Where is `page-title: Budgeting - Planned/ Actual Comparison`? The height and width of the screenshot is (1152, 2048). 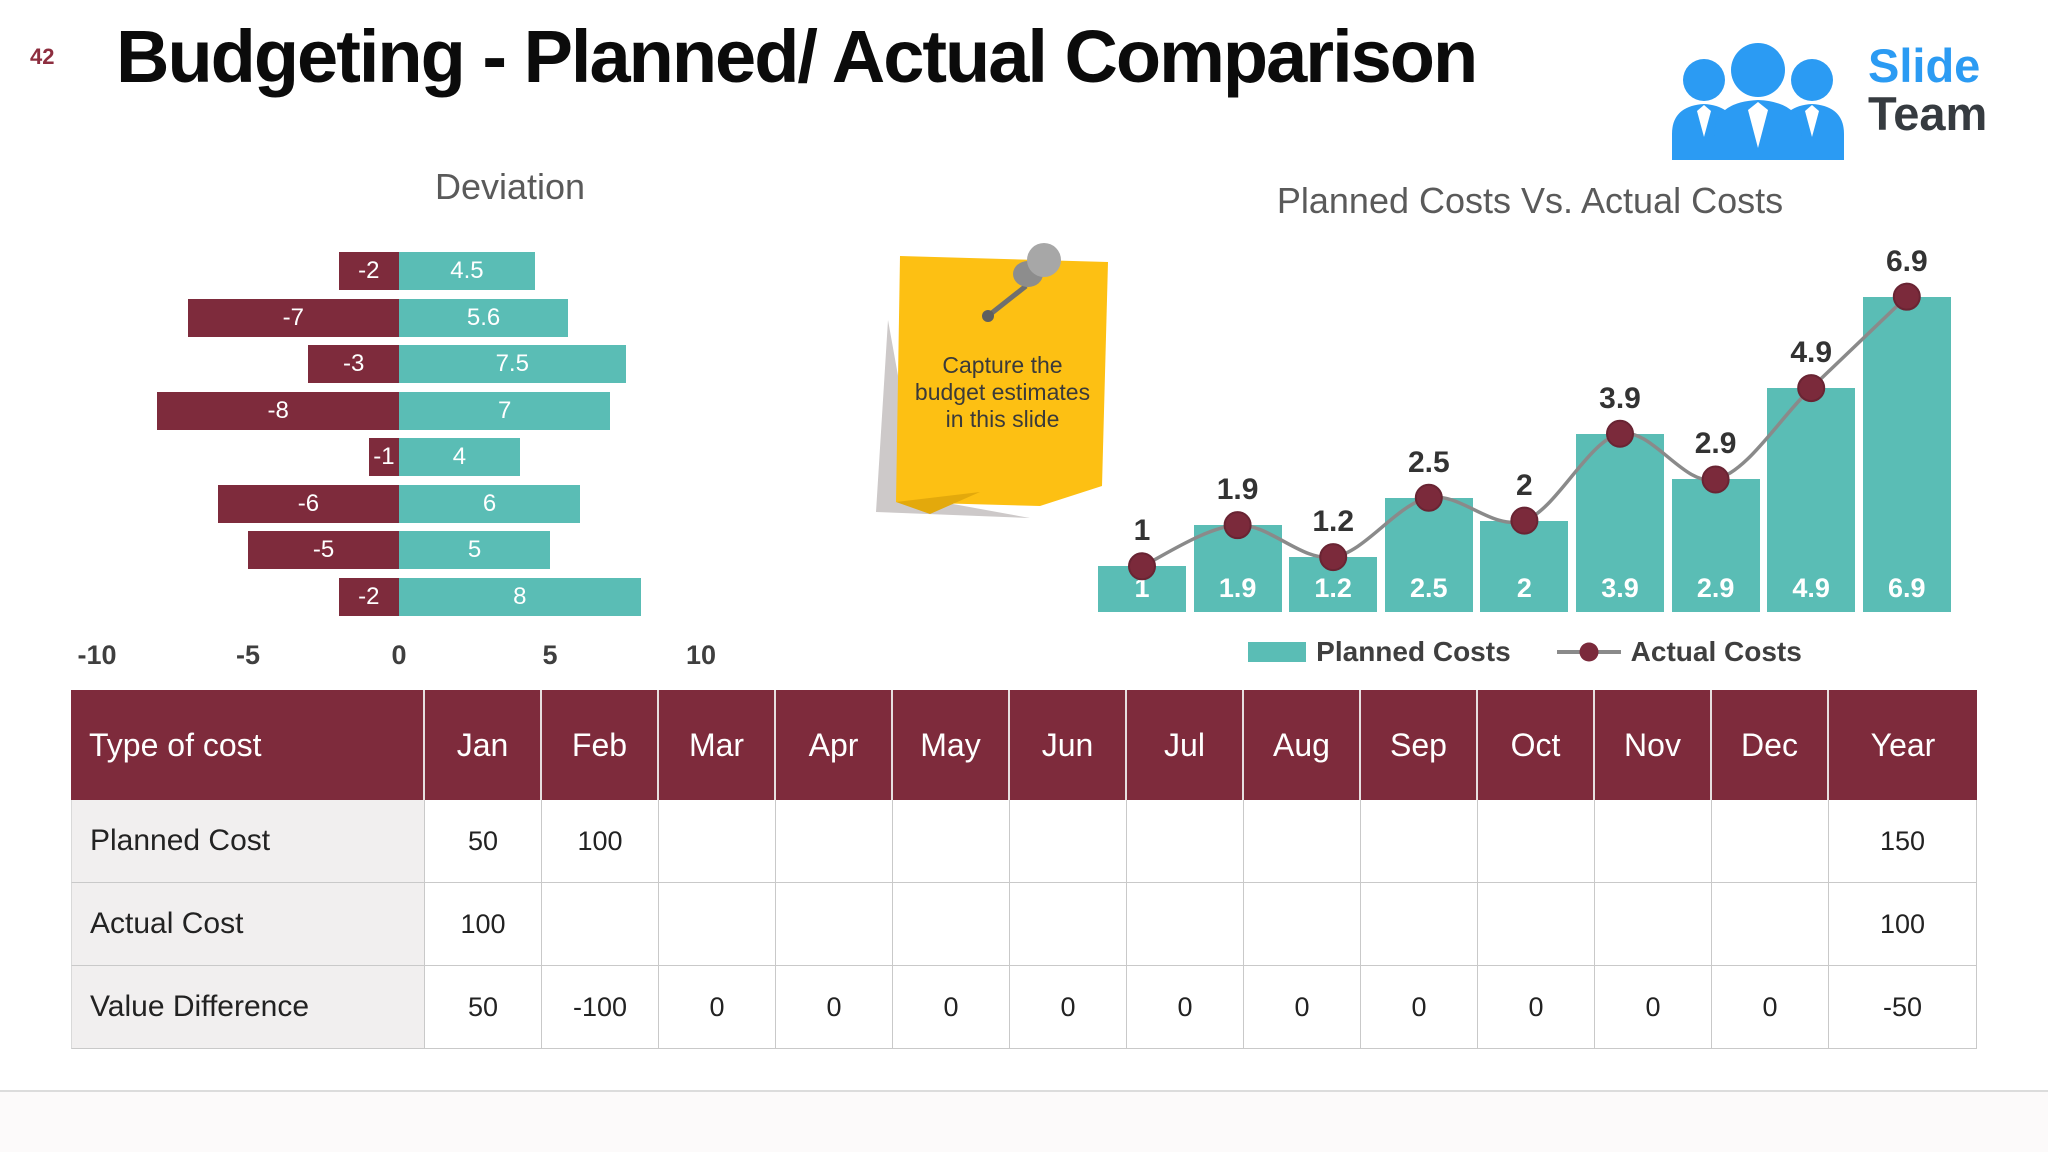 page-title: Budgeting - Planned/ Actual Comparison is located at coordinates (797, 56).